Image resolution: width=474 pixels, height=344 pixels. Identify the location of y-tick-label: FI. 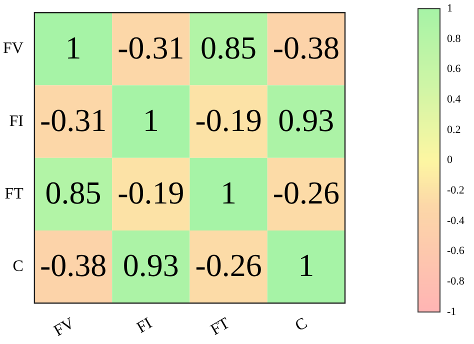
(16, 121).